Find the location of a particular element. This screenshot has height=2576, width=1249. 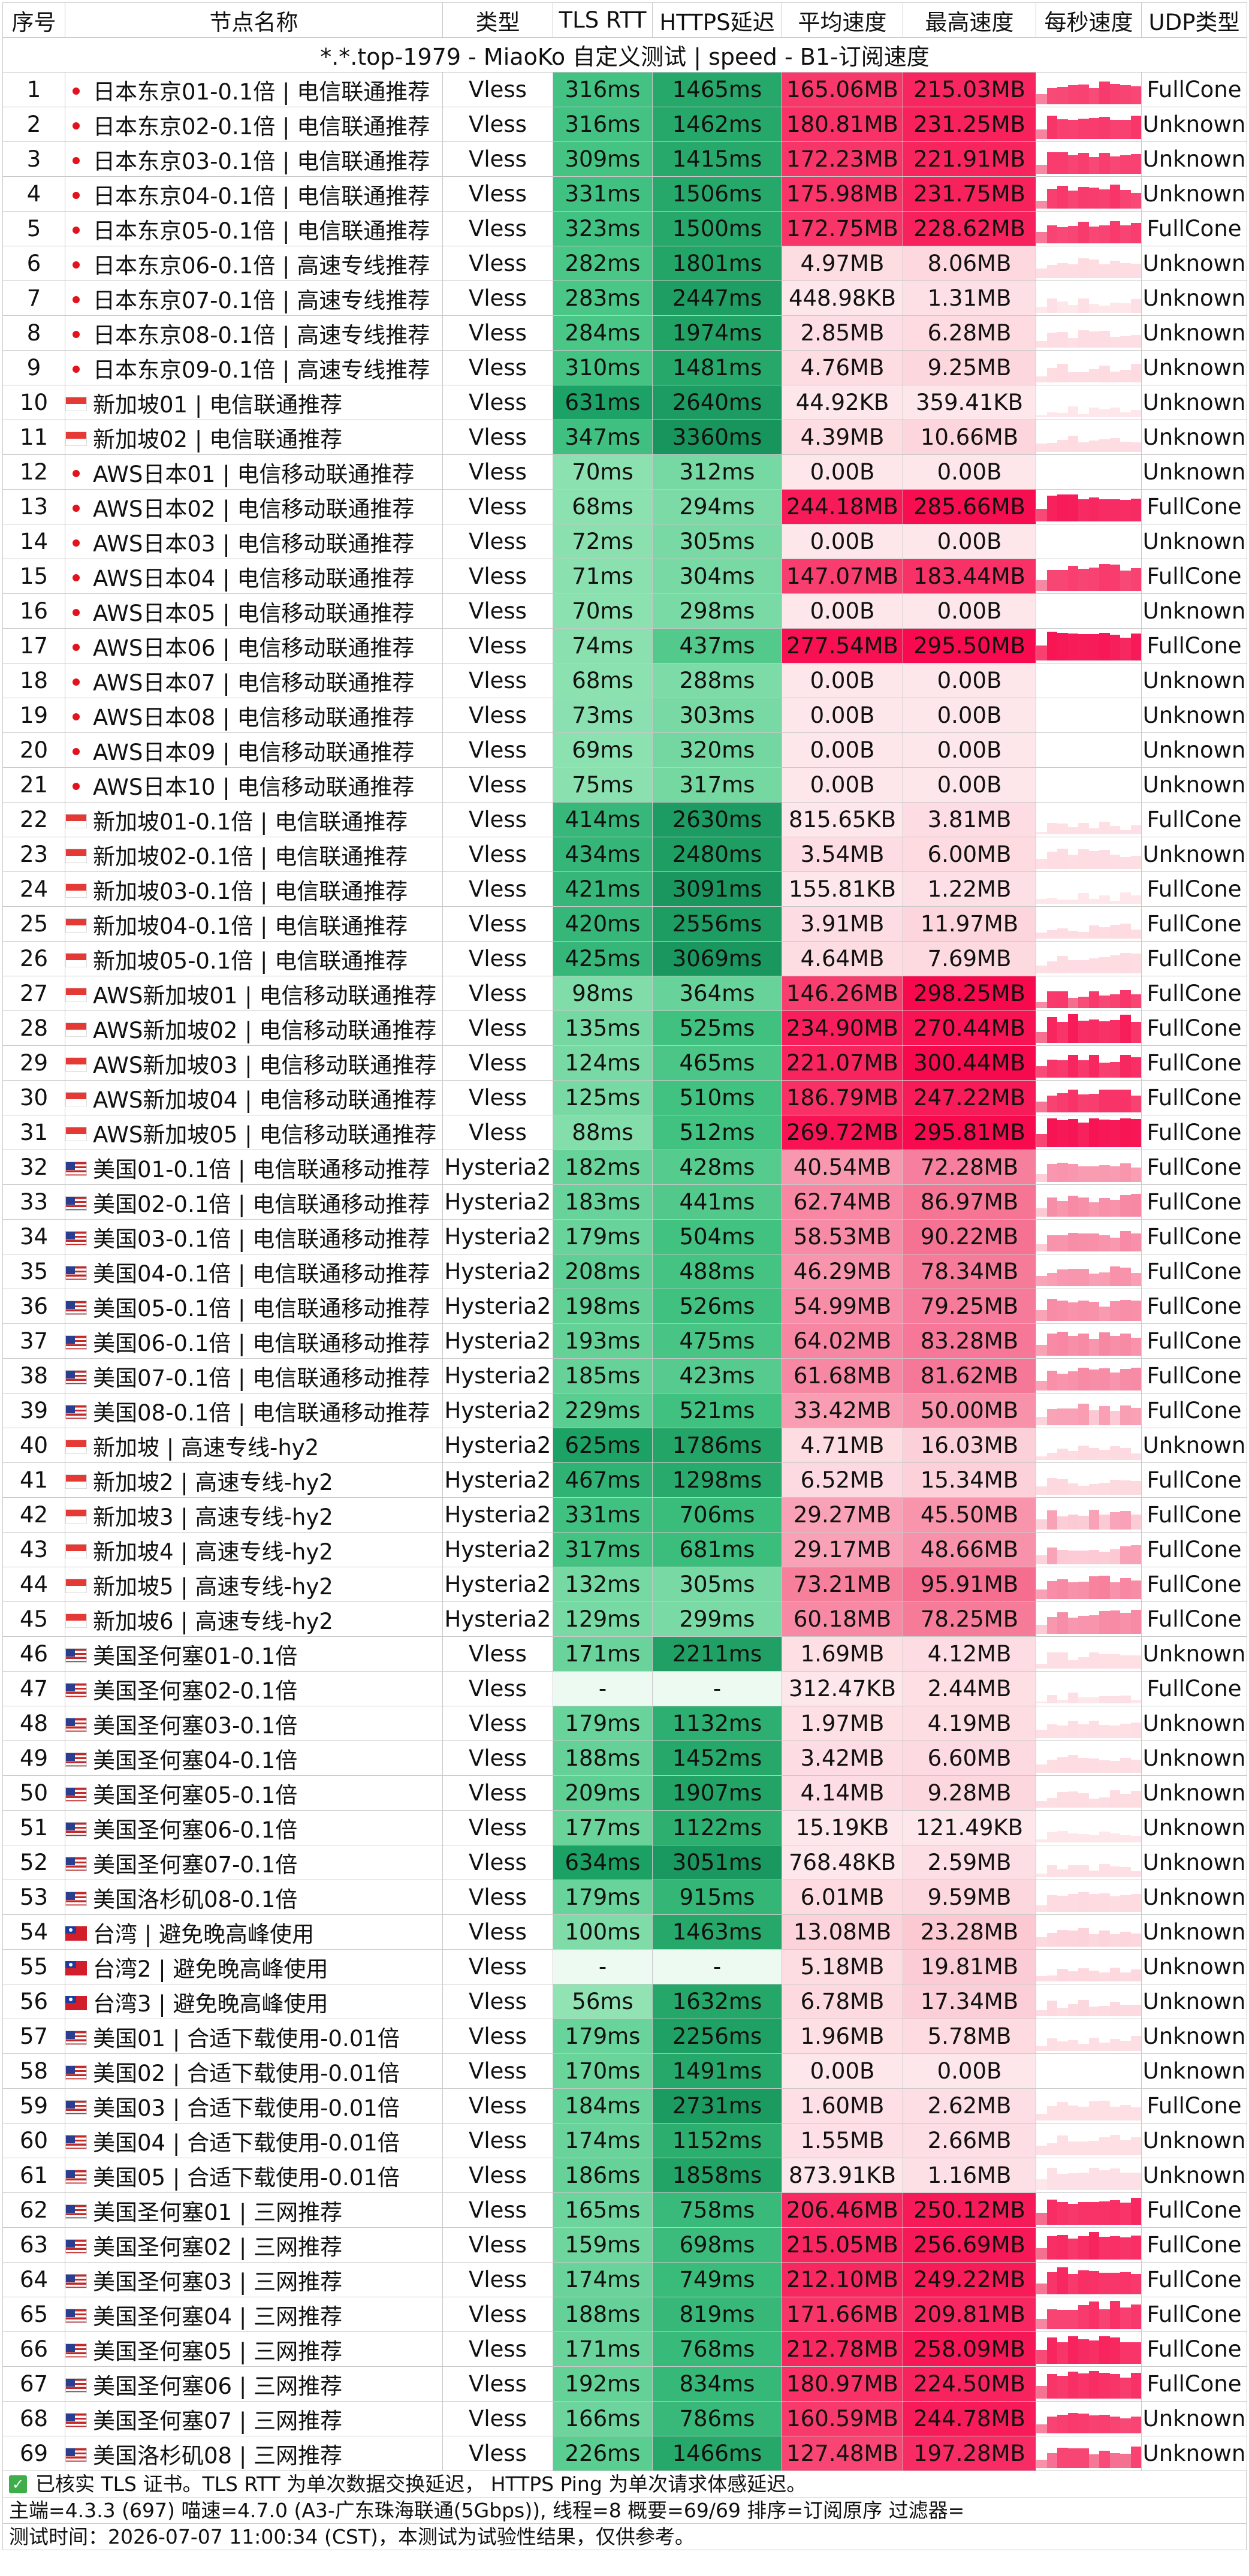

tls-rtt: 132ms is located at coordinates (603, 1584).